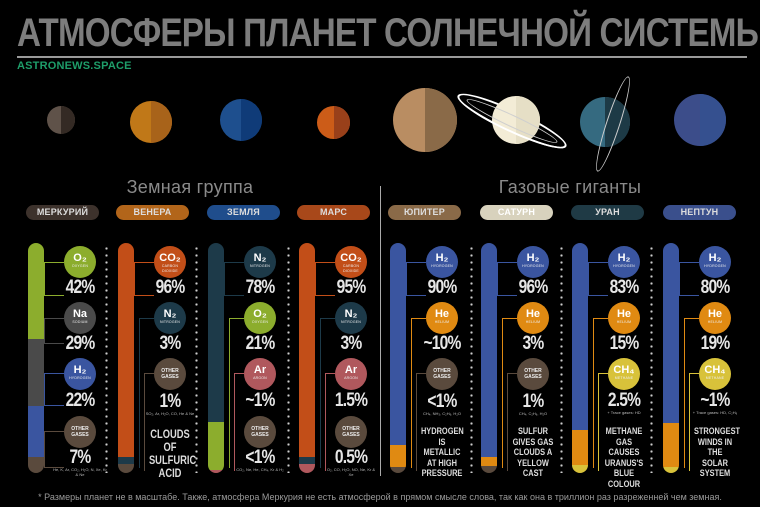  What do you see at coordinates (80, 287) in the screenshot?
I see `gas-percentage: 42%` at bounding box center [80, 287].